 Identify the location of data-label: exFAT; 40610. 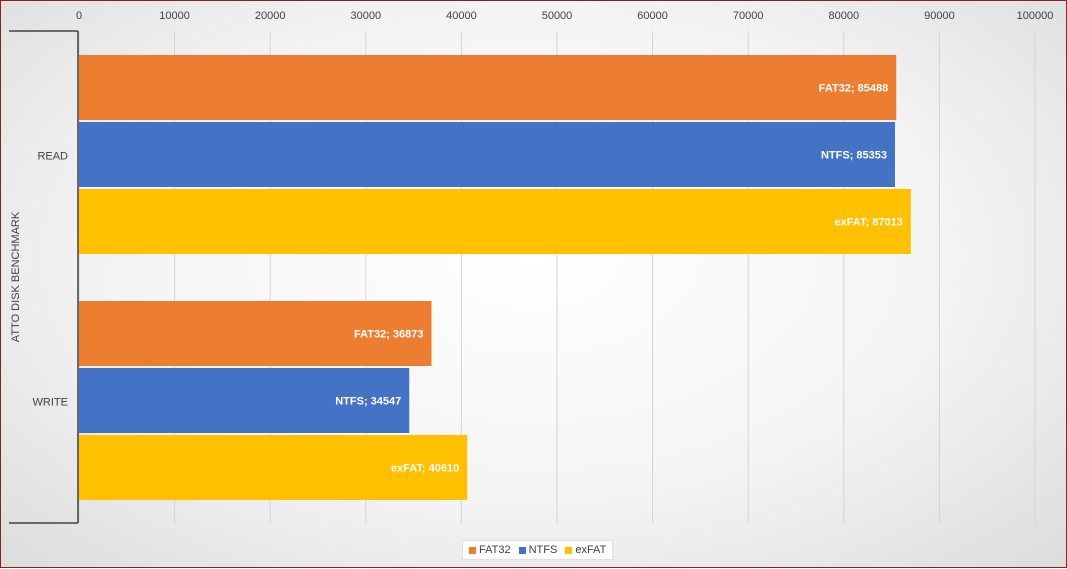
(425, 469).